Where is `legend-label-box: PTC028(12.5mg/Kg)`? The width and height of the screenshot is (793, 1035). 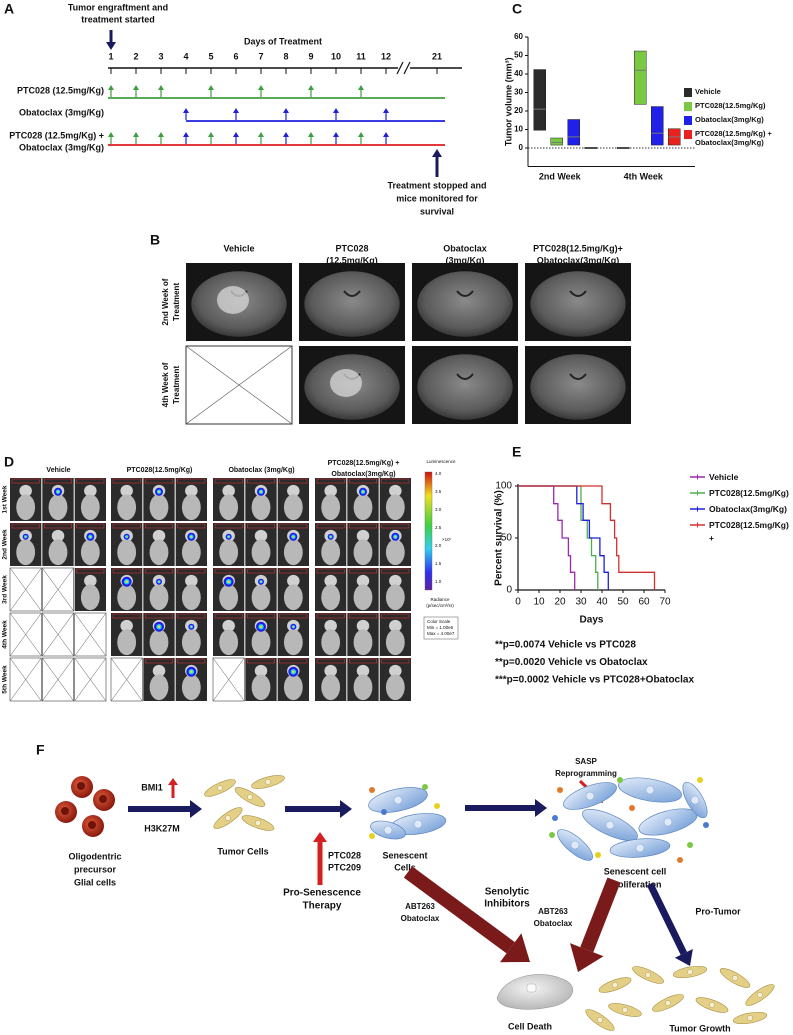
legend-label-box: PTC028(12.5mg/Kg) is located at coordinates (749, 493).